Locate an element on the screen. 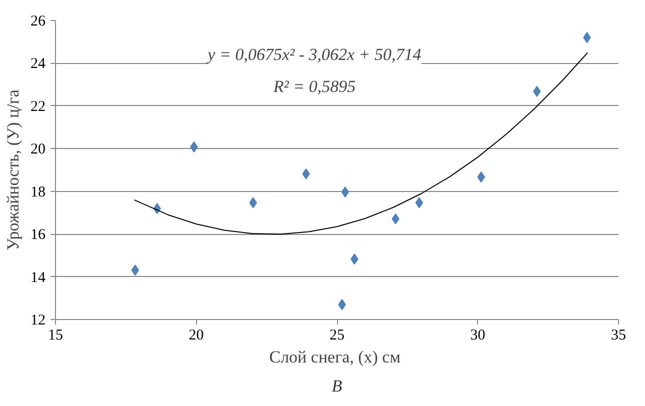 This screenshot has height=406, width=645. annotation: y = 0,0675x² - 3,062x + 50,714 is located at coordinates (314, 54).